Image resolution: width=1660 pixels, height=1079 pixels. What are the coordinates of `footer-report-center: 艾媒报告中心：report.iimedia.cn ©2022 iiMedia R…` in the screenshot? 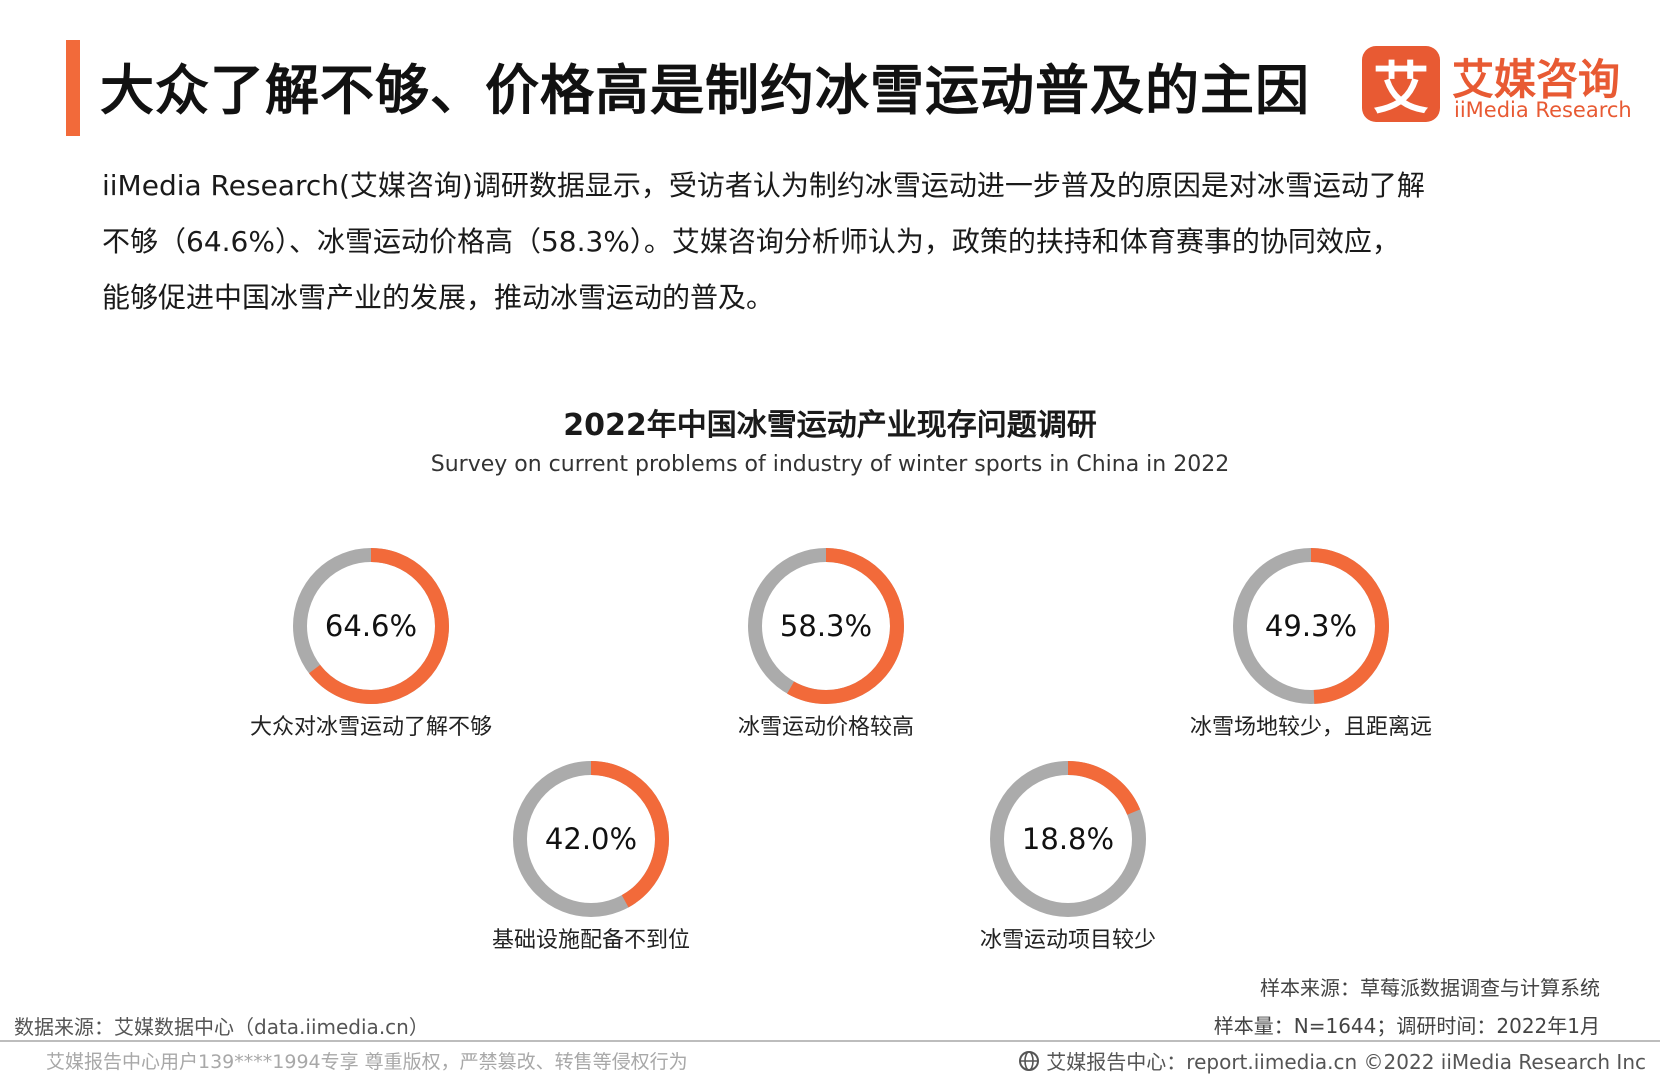 It's located at (1332, 1060).